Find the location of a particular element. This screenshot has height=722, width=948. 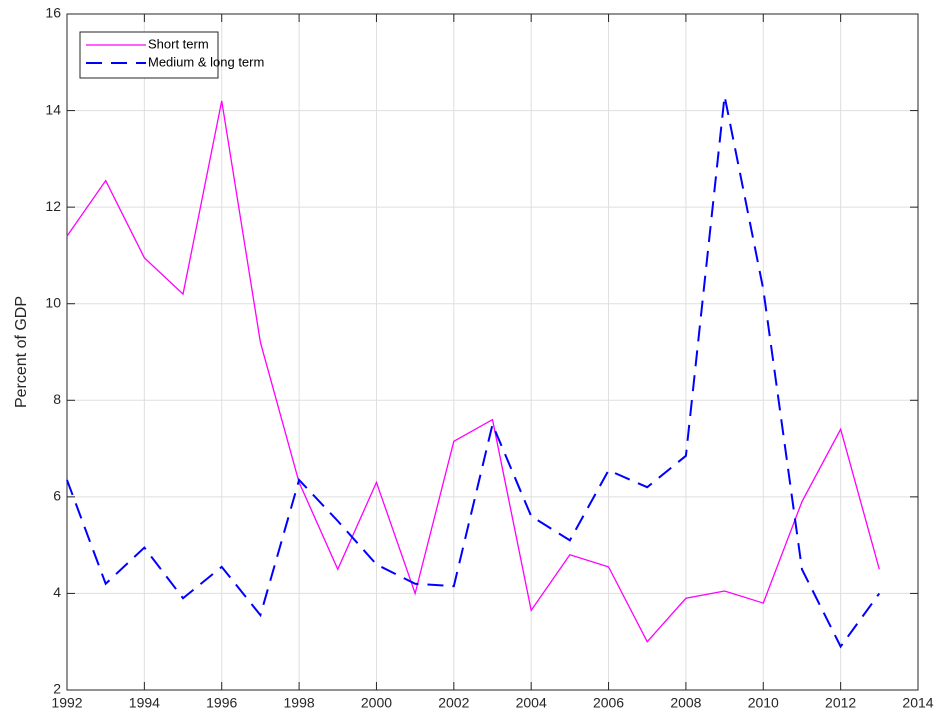

y-axis-label: Percent of GDP is located at coordinates (21, 352).